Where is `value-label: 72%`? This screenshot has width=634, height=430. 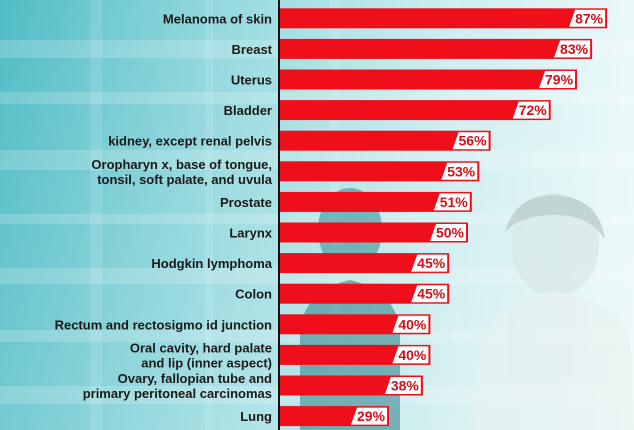 value-label: 72% is located at coordinates (533, 110).